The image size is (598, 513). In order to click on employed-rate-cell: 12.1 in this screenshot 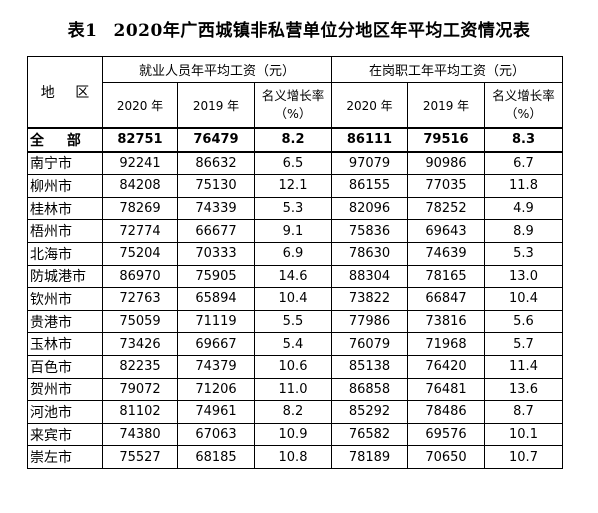, I will do `click(293, 186)`.